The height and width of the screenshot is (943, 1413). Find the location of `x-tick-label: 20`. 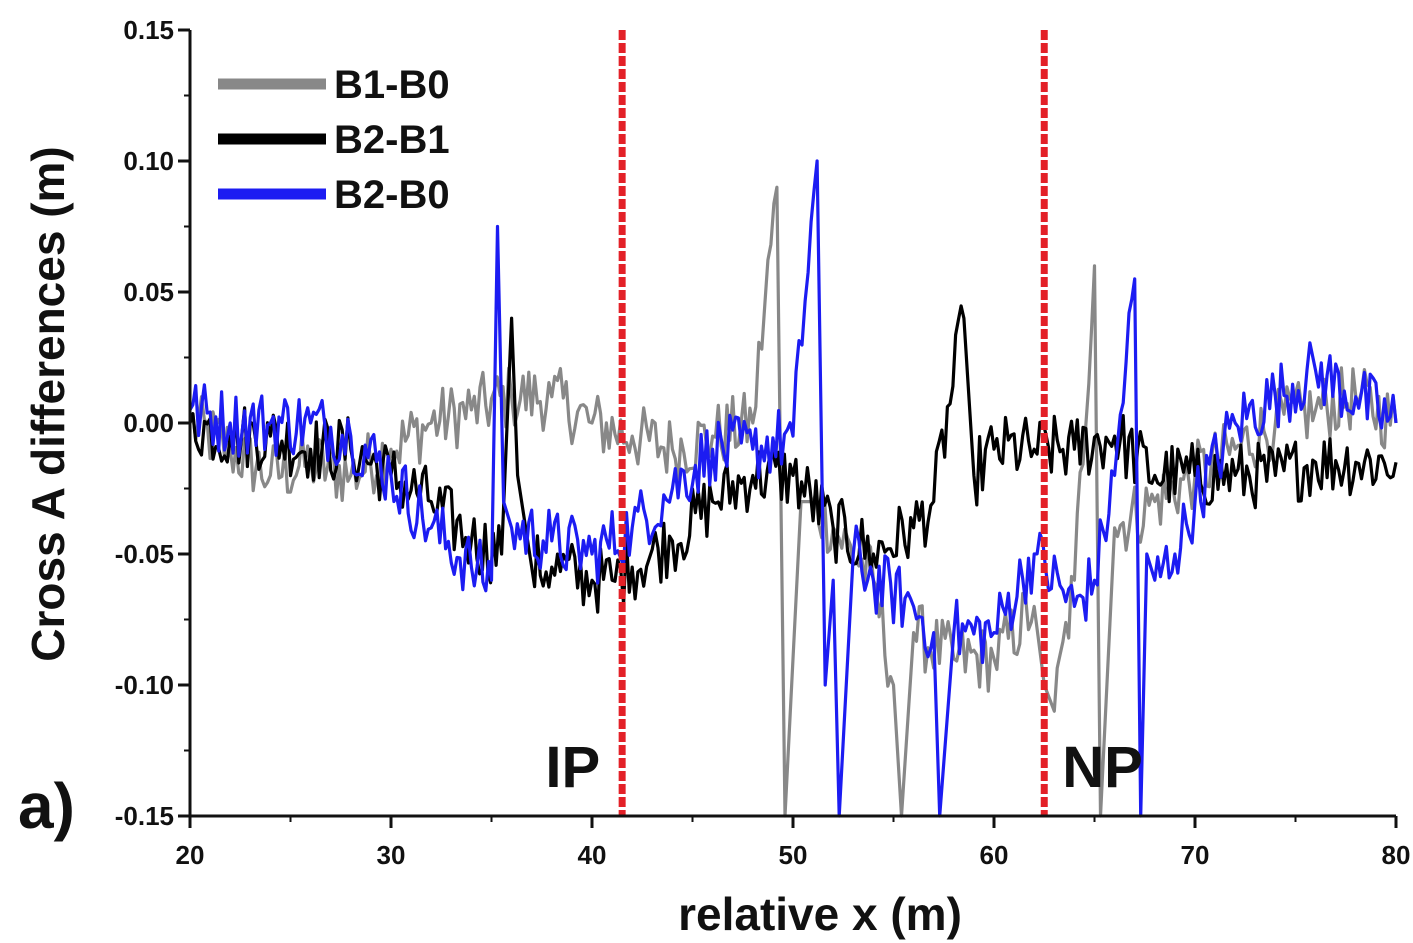

x-tick-label: 20 is located at coordinates (190, 855).